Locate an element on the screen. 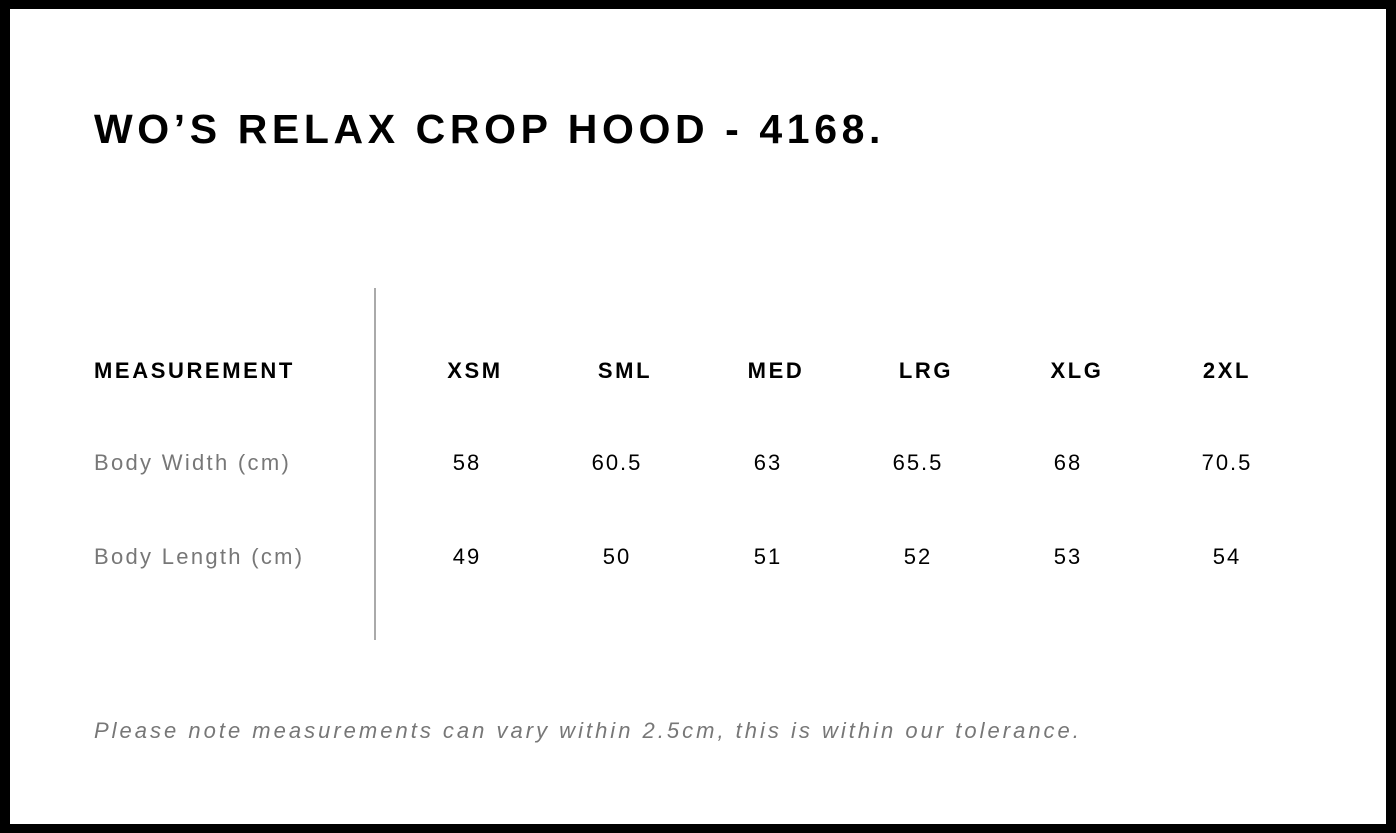 The height and width of the screenshot is (833, 1396). row-label-body-width: Body Width (cm) is located at coordinates (193, 462).